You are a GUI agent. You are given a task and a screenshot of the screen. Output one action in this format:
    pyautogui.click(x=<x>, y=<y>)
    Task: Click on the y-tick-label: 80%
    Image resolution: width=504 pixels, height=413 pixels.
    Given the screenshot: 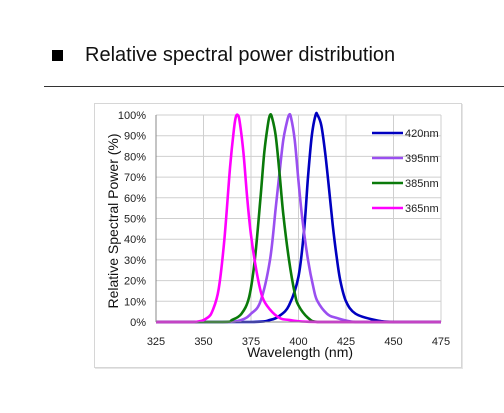 What is the action you would take?
    pyautogui.click(x=135, y=157)
    